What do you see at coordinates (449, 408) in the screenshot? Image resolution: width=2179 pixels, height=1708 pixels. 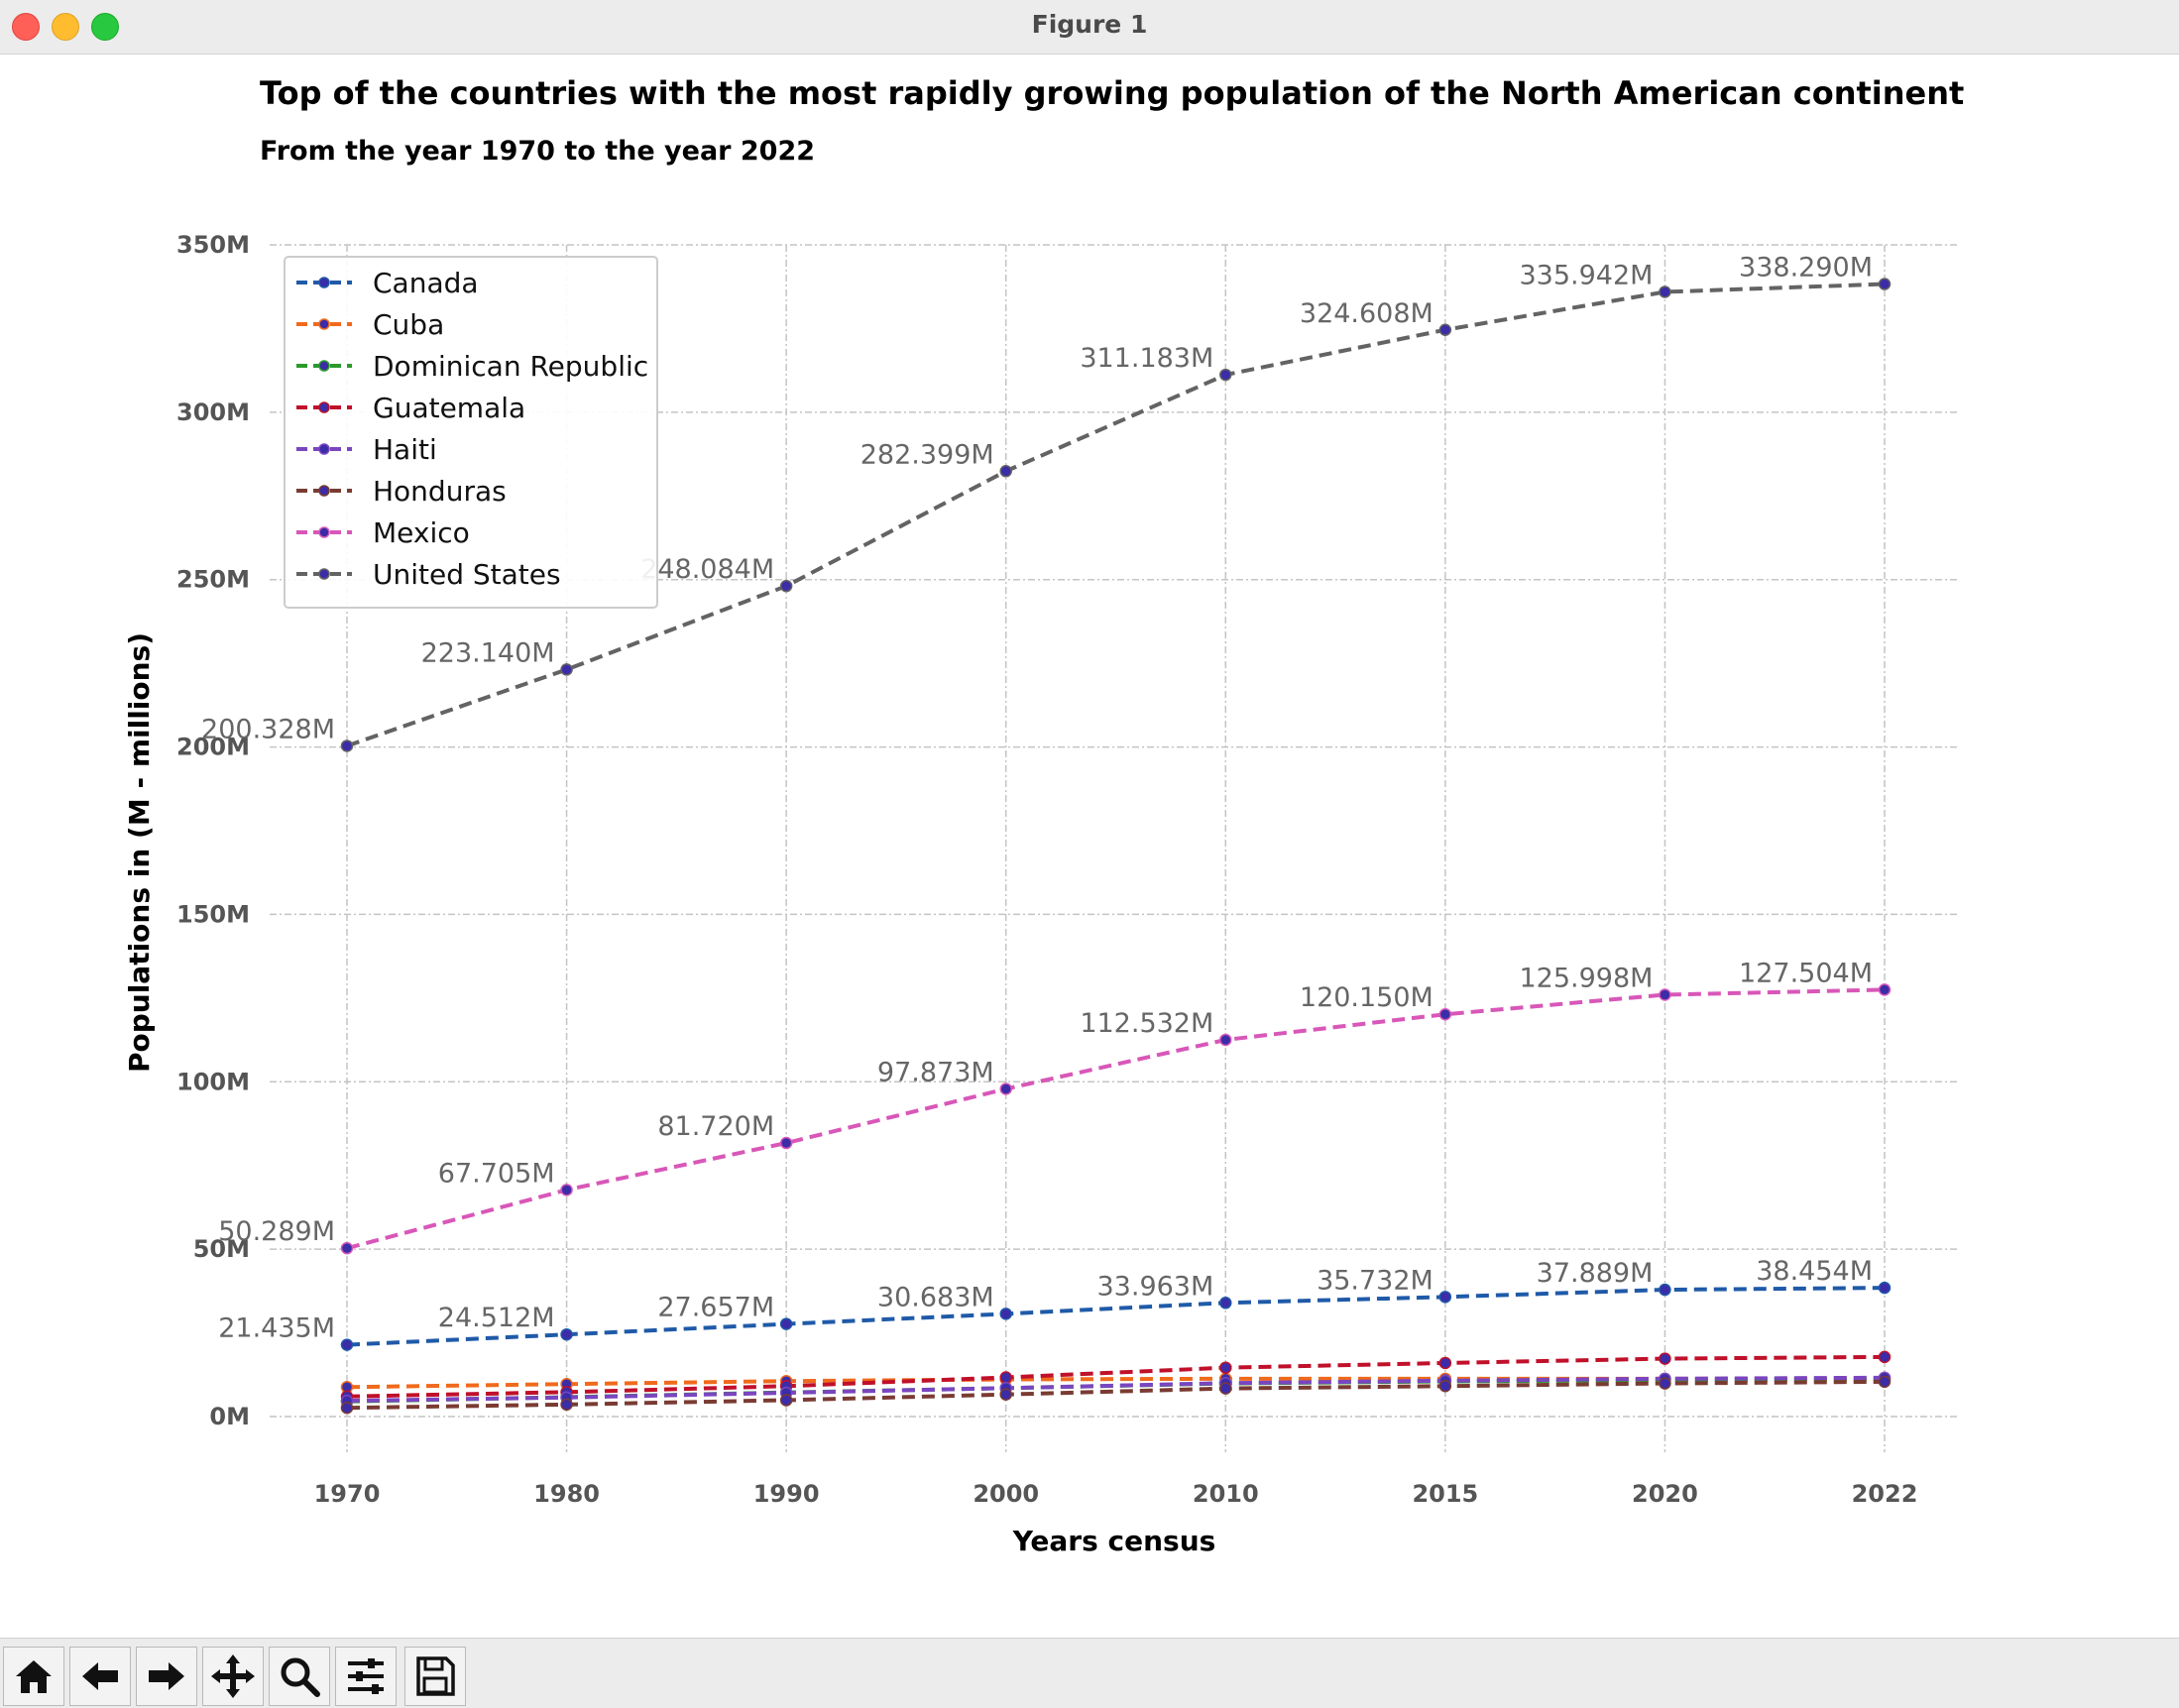 I see `legend-label: Guatemala` at bounding box center [449, 408].